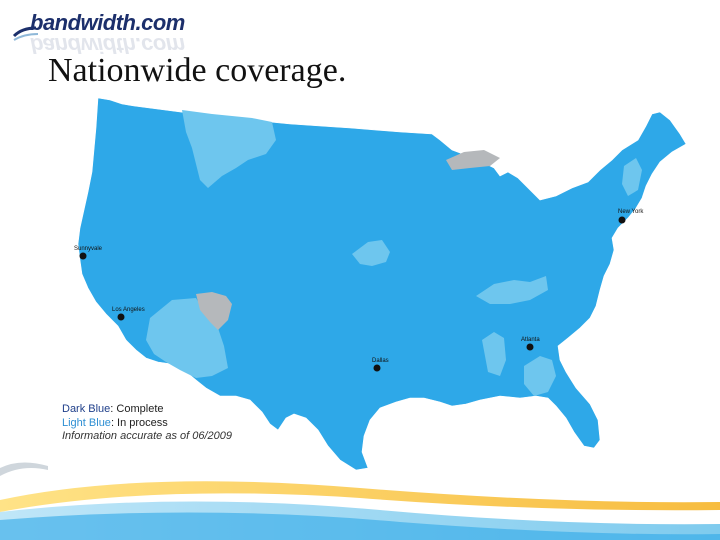 Image resolution: width=720 pixels, height=540 pixels. I want to click on city-marker-sunnyvale: Sunnyvale, so click(88, 253).